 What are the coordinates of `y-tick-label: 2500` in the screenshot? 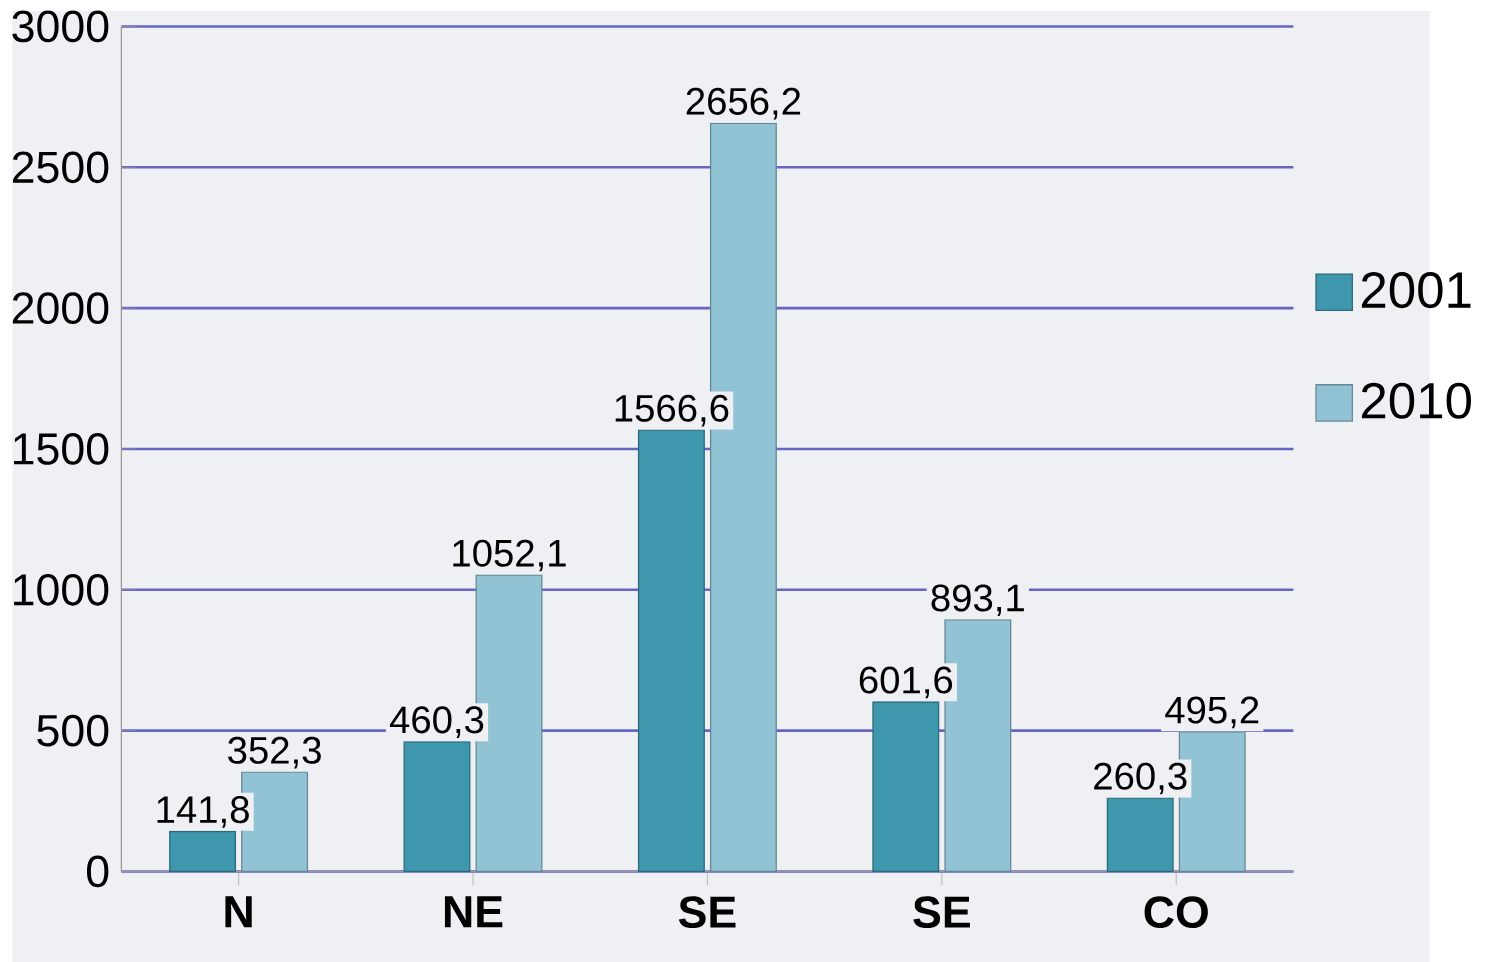 It's located at (60, 167).